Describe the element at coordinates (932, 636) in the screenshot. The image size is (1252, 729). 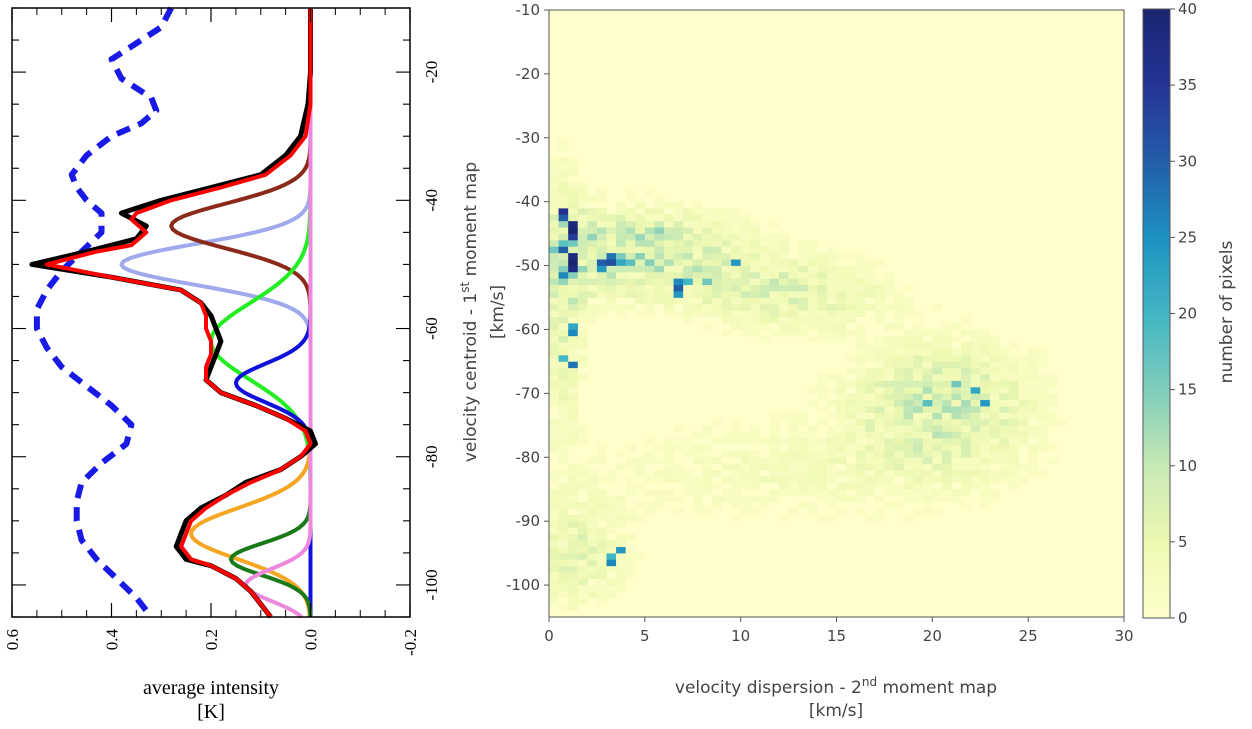
I see `dispersion-tick-label: 20` at that location.